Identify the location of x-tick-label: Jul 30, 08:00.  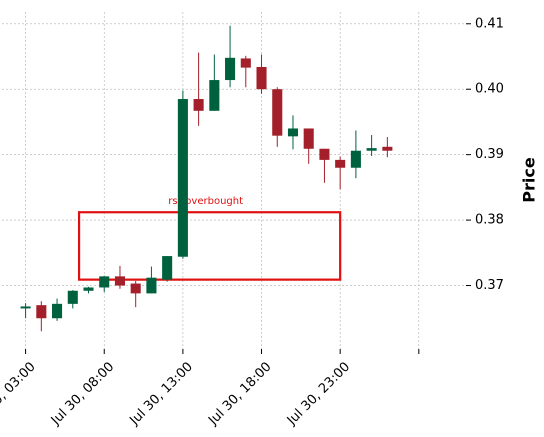
(82, 393).